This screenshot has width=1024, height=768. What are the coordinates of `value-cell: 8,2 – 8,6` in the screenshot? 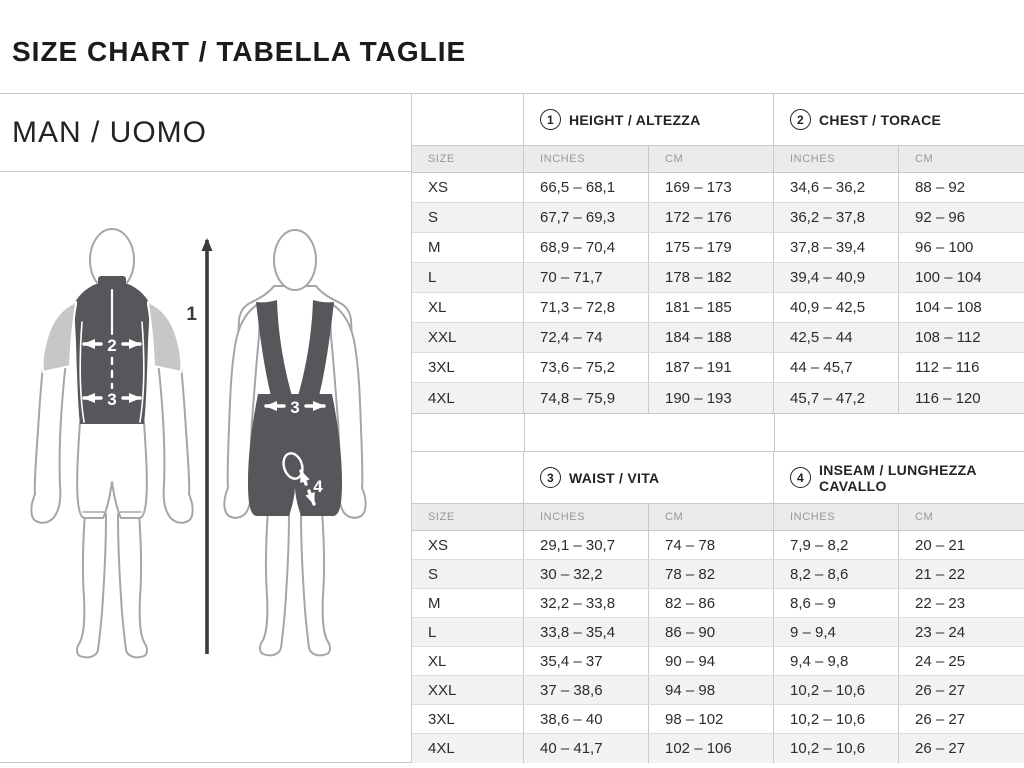 It's located at (836, 574).